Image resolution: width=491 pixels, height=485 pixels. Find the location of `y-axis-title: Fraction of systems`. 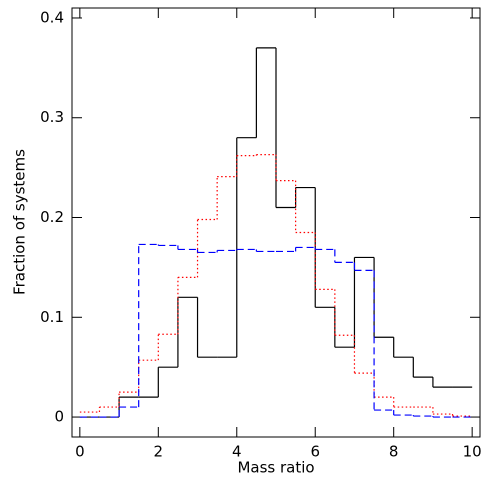

y-axis-title: Fraction of systems is located at coordinates (20, 222).